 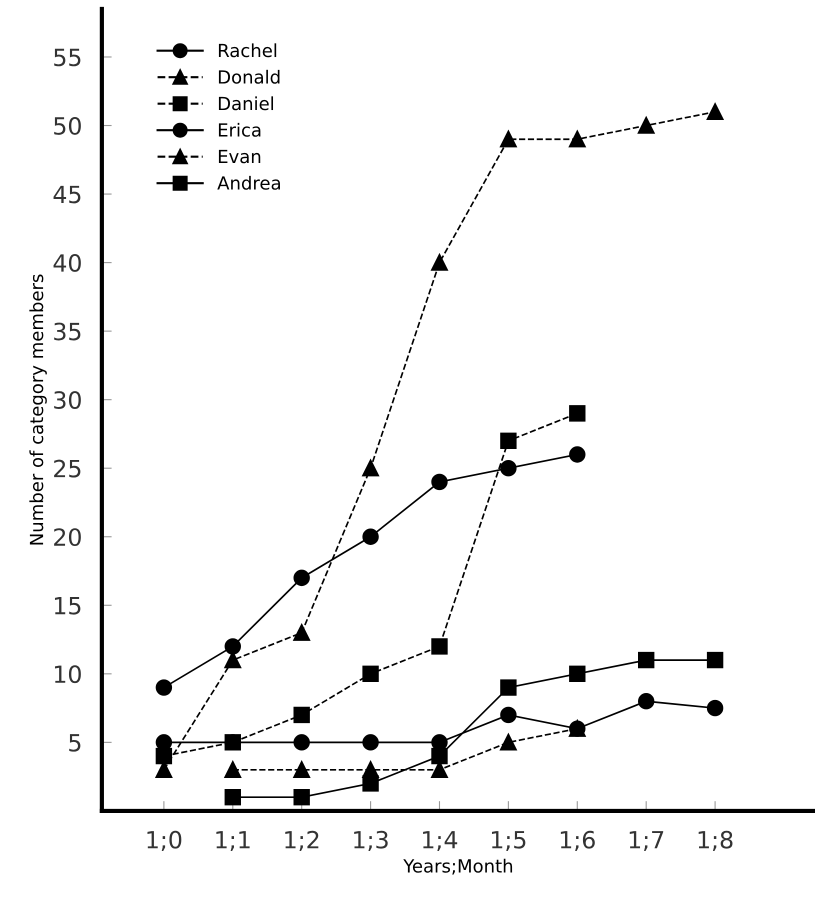 What do you see at coordinates (67, 263) in the screenshot?
I see `y-tick-label: 40` at bounding box center [67, 263].